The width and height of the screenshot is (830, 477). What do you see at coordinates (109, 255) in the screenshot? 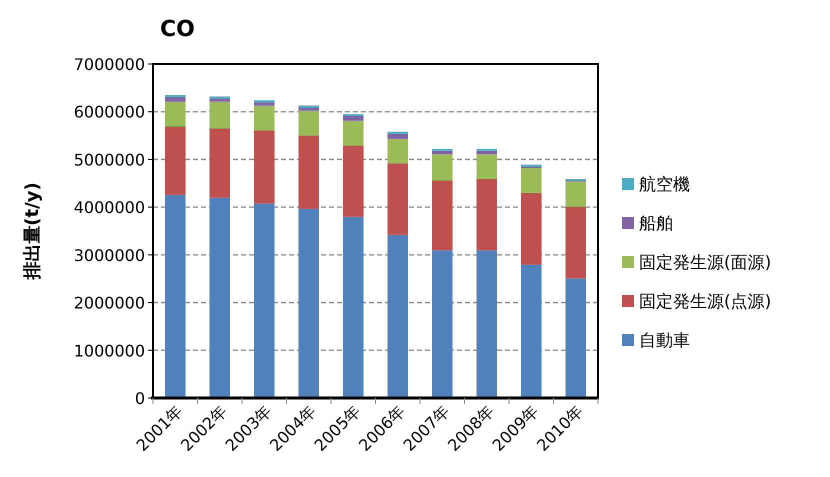
I see `y-tick-label: 3000000` at bounding box center [109, 255].